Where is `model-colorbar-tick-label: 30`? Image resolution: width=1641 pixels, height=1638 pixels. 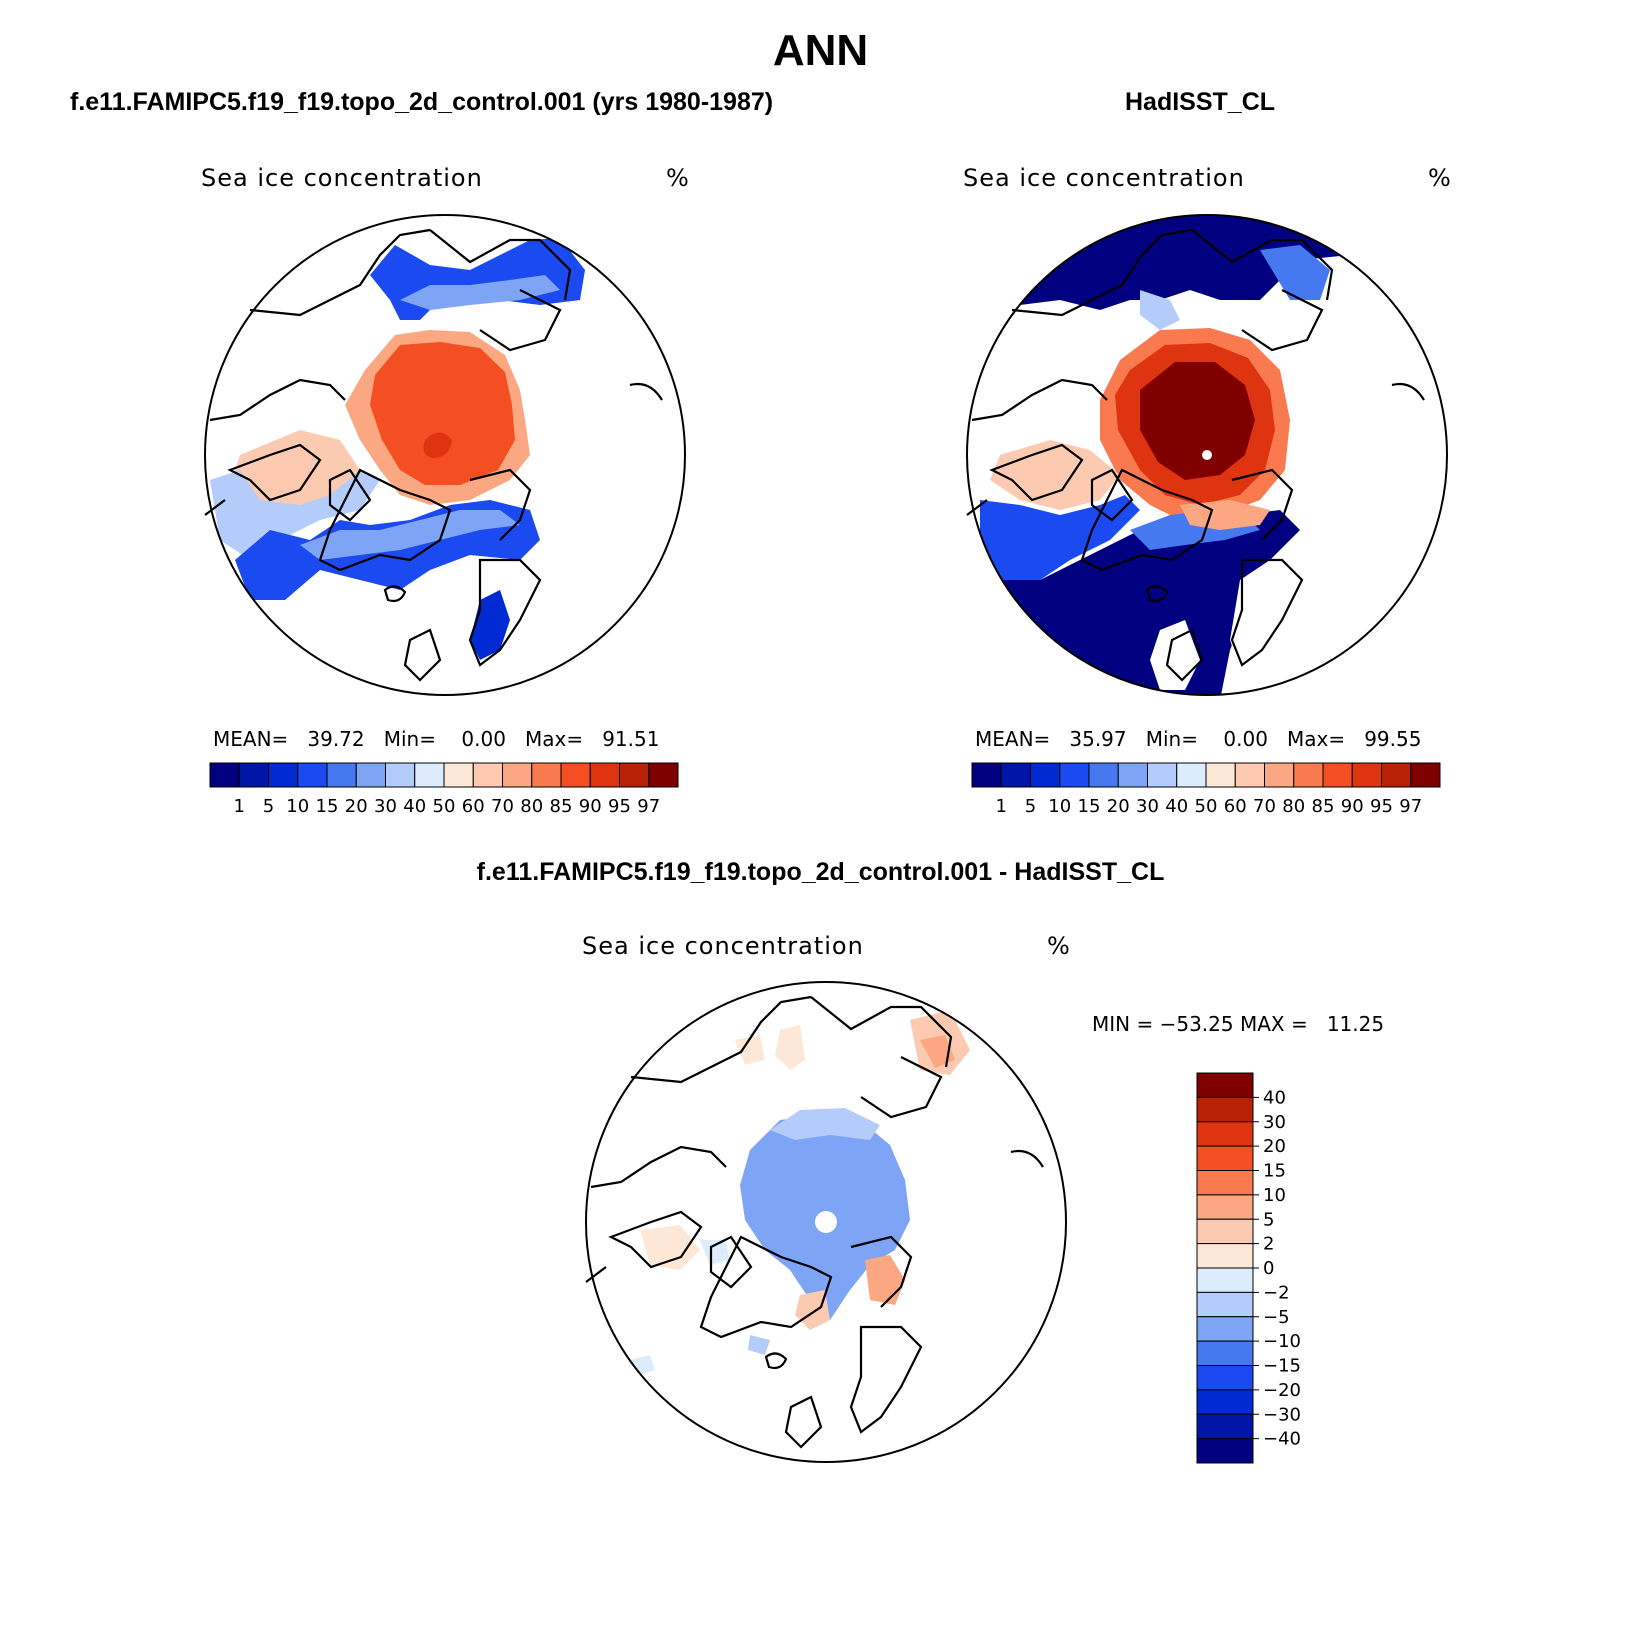 model-colorbar-tick-label: 30 is located at coordinates (385, 806).